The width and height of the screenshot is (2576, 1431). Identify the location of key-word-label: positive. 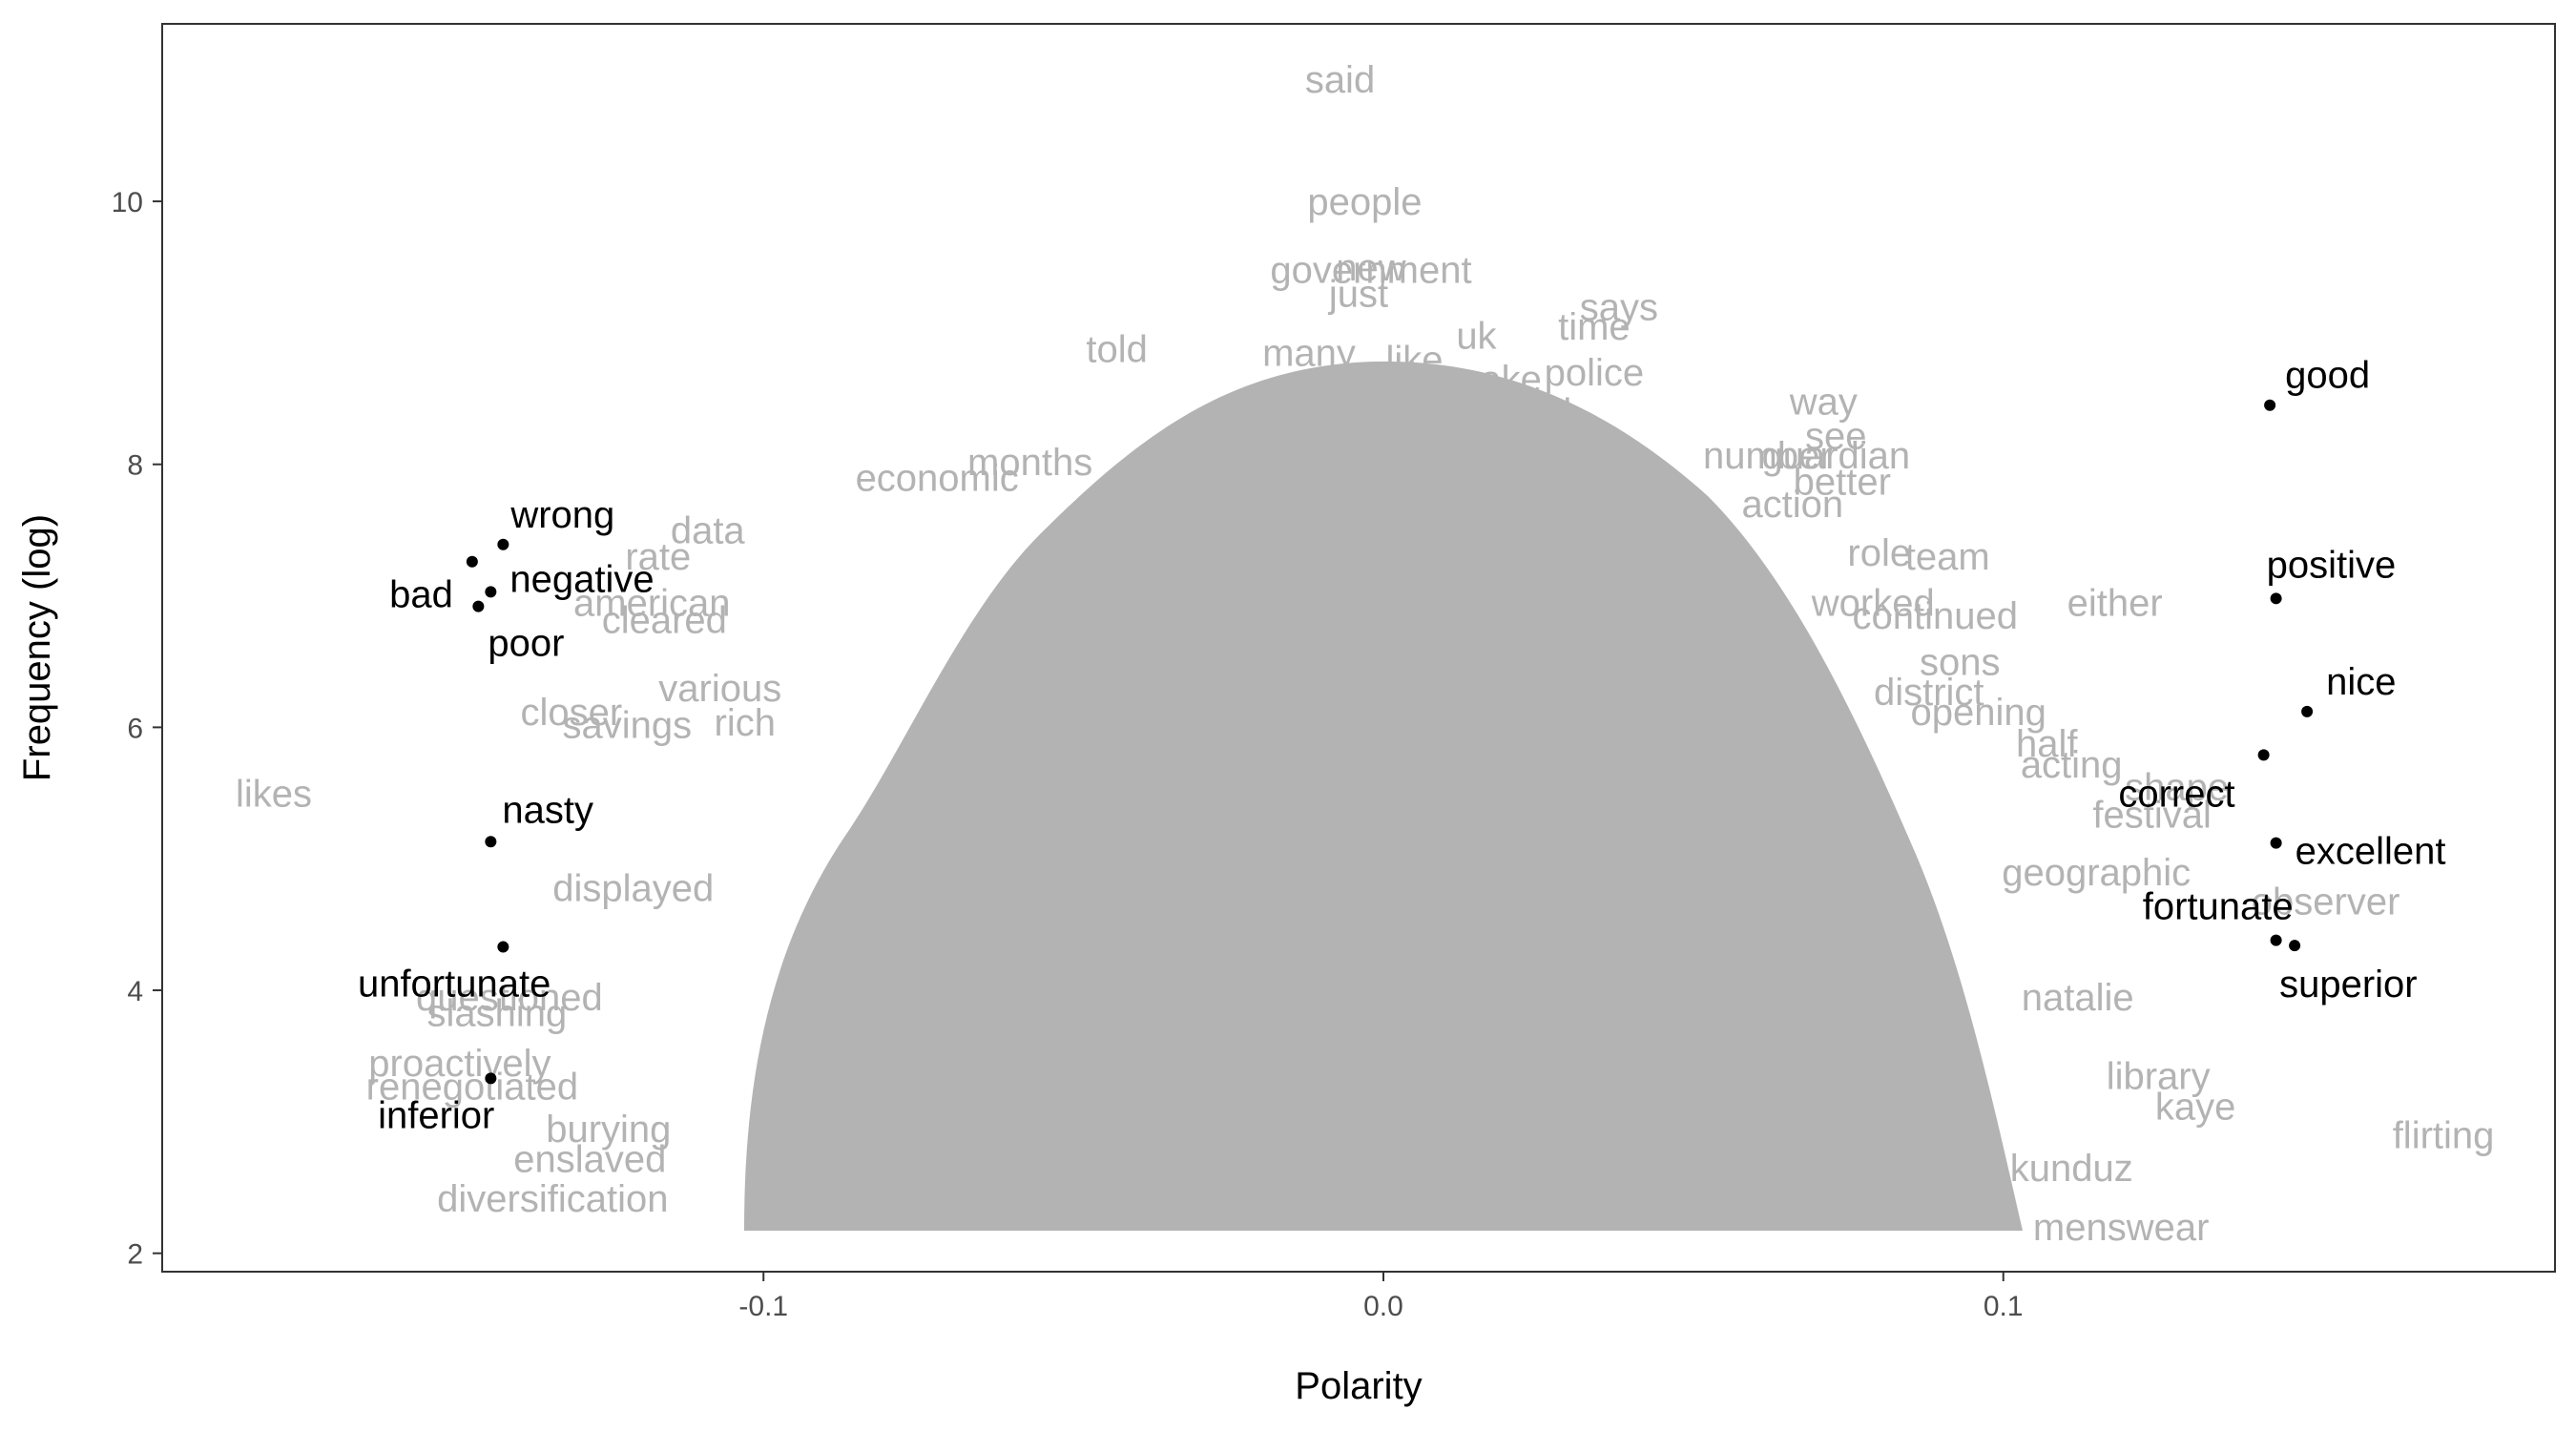
(2332, 565).